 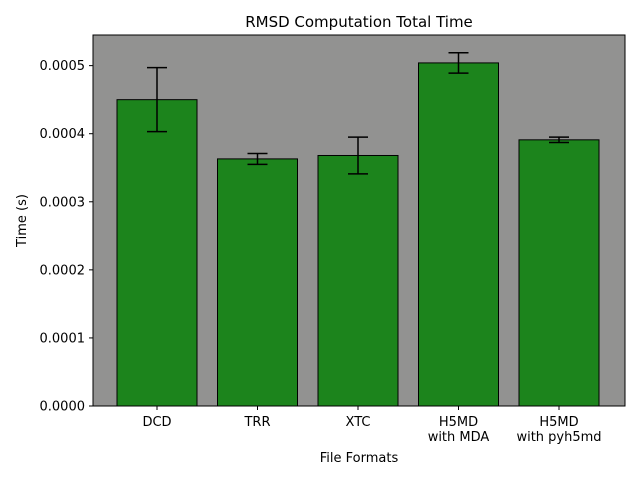 What do you see at coordinates (63, 338) in the screenshot?
I see `y-tick-label: 0.0001` at bounding box center [63, 338].